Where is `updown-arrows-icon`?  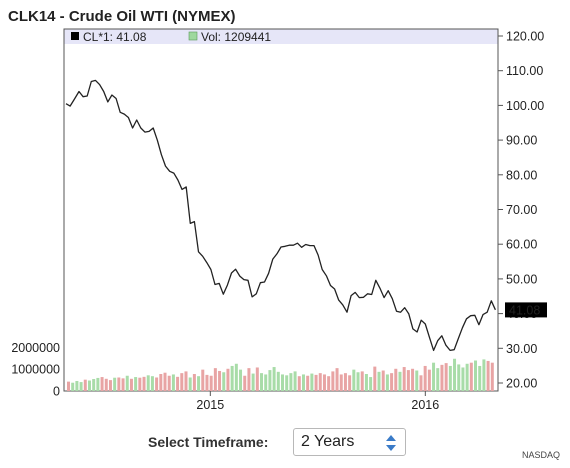 updown-arrows-icon is located at coordinates (391, 443).